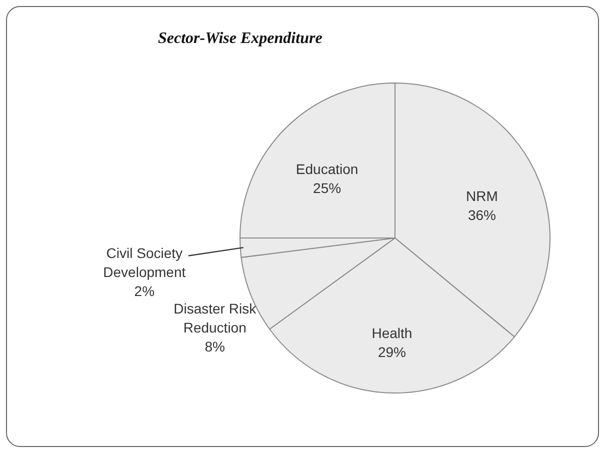 The height and width of the screenshot is (455, 607). Describe the element at coordinates (216, 318) in the screenshot. I see `slice-label: Disaster Risk Reduction` at that location.